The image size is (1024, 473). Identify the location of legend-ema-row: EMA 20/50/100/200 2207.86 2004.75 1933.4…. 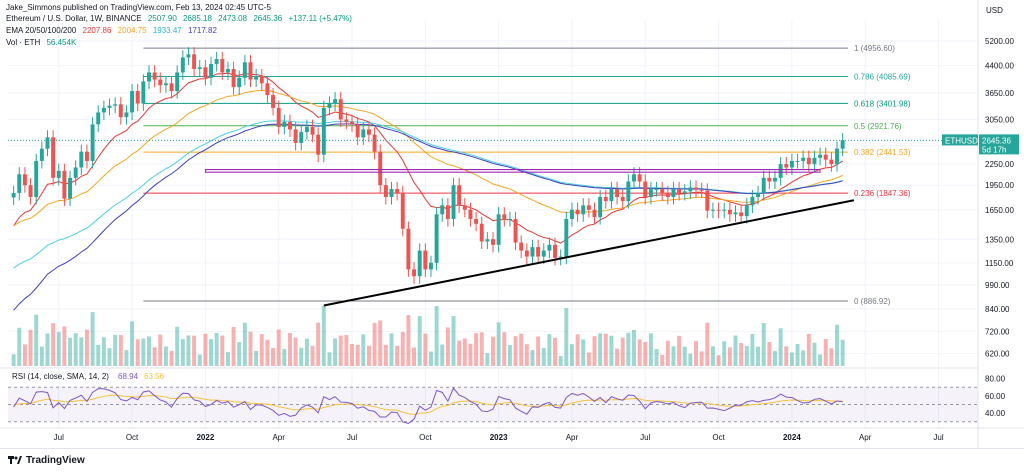
(113, 30).